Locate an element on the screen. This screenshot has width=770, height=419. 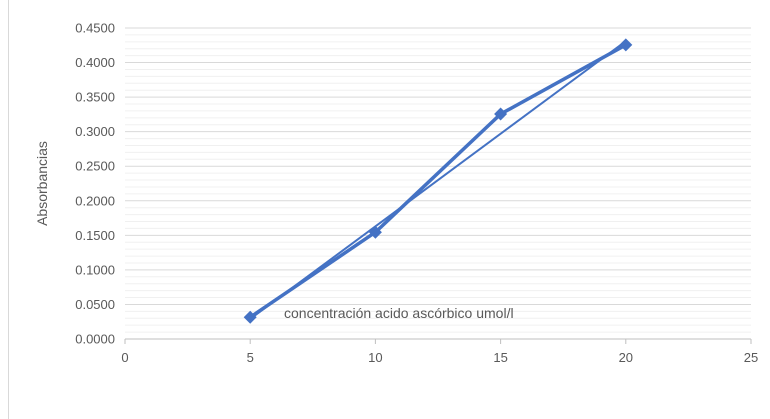
y-tick-label: 0.1000 is located at coordinates (95, 269).